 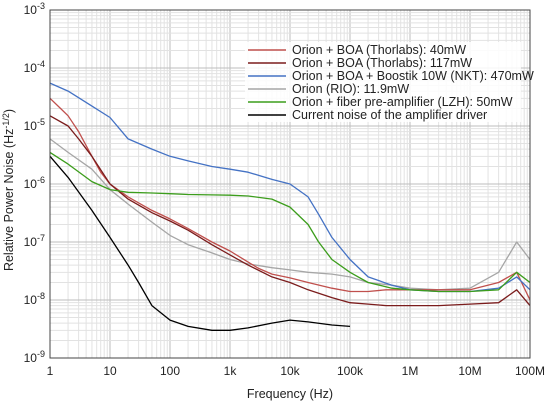 What do you see at coordinates (389, 115) in the screenshot?
I see `legend-label: Current noise of the amplifier driver` at bounding box center [389, 115].